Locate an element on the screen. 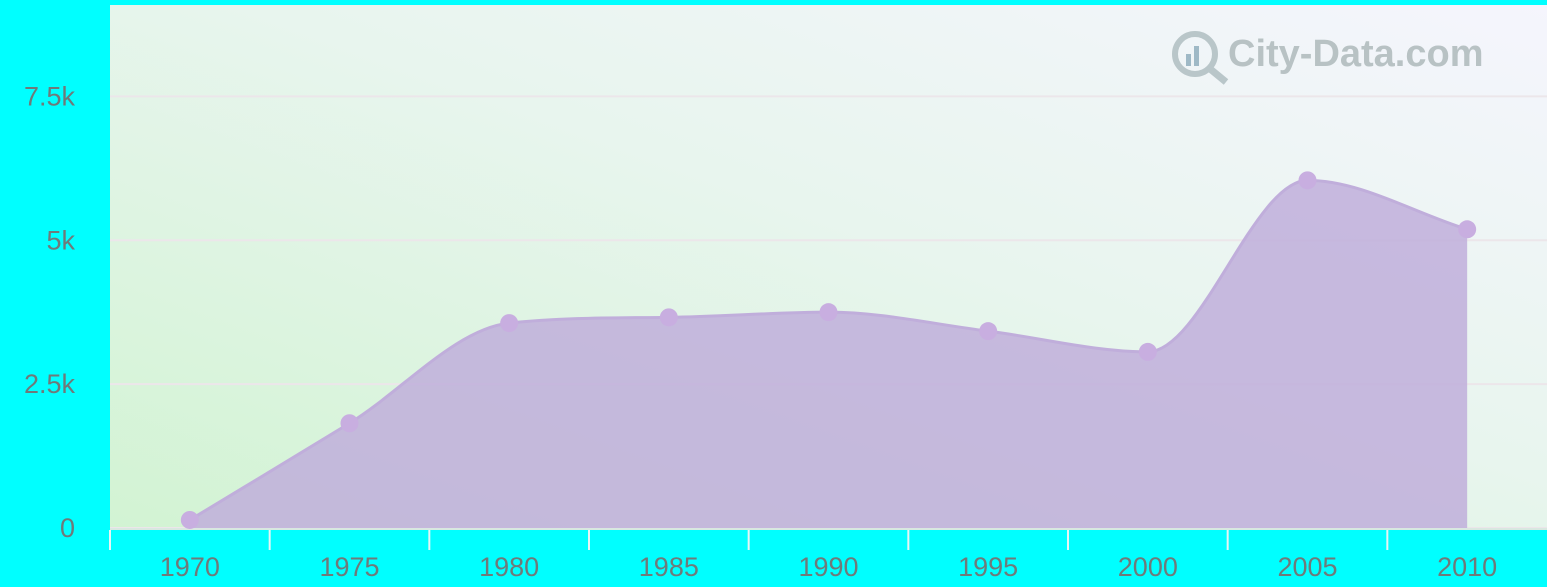 The height and width of the screenshot is (587, 1547). y-tick-label: 7.5k is located at coordinates (50, 96).